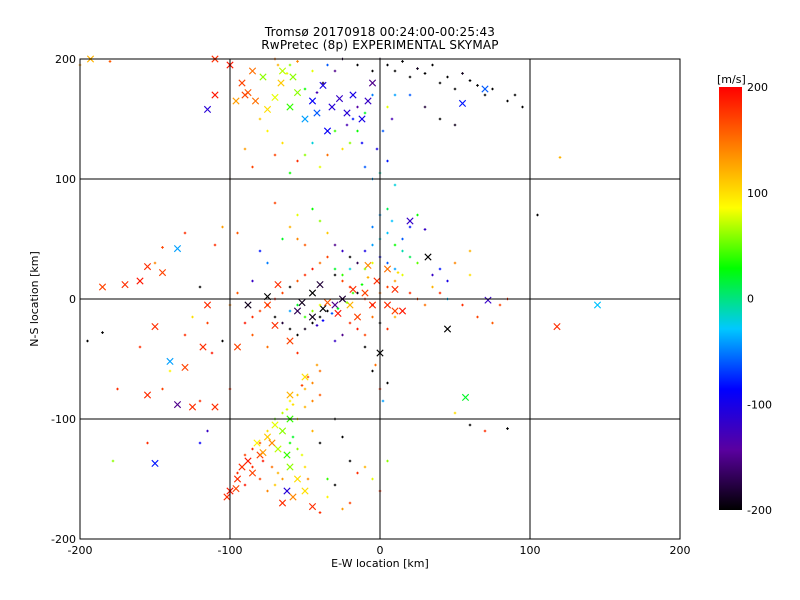 Image resolution: width=800 pixels, height=600 pixels. I want to click on colorbar, so click(730, 298).